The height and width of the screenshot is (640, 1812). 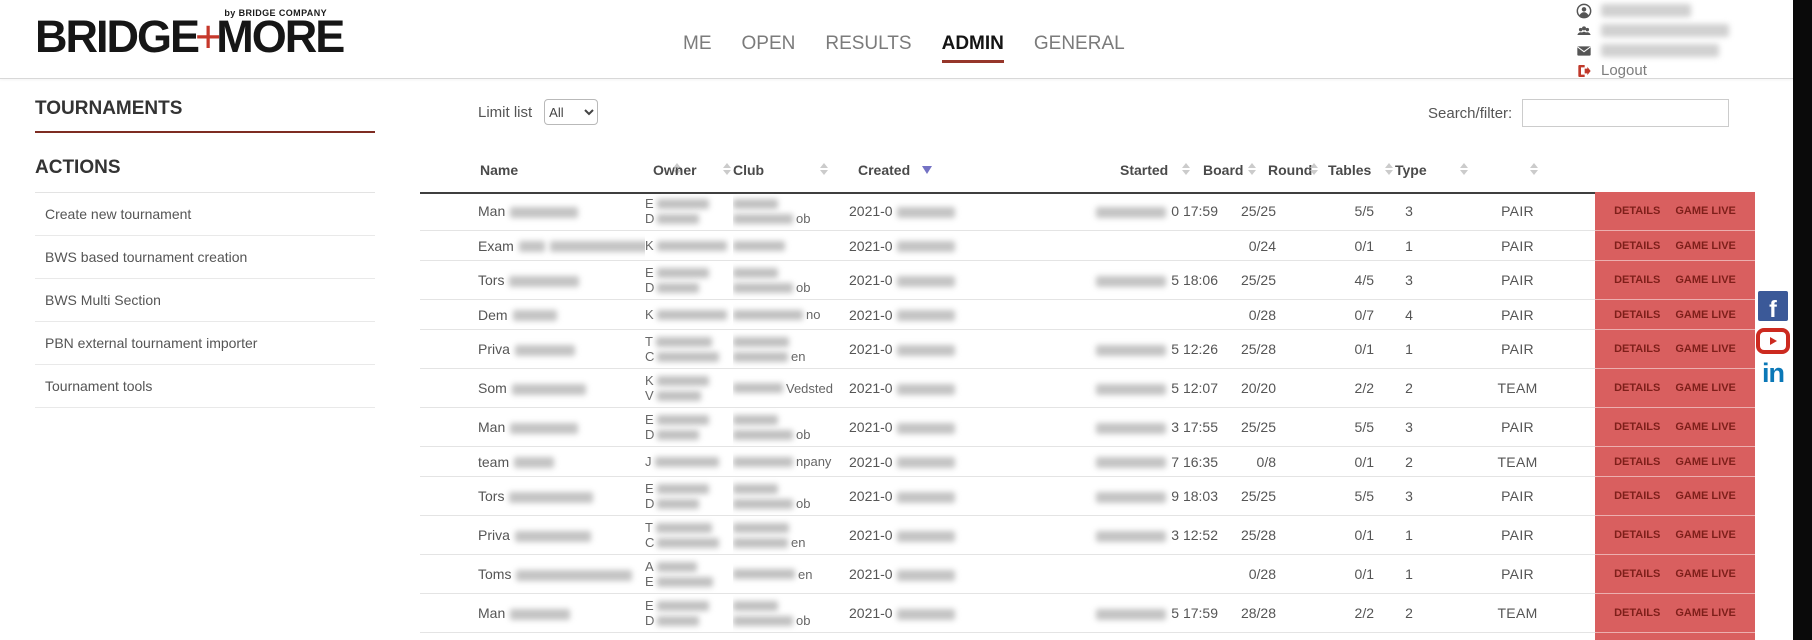 What do you see at coordinates (499, 170) in the screenshot?
I see `column-header-name: Name` at bounding box center [499, 170].